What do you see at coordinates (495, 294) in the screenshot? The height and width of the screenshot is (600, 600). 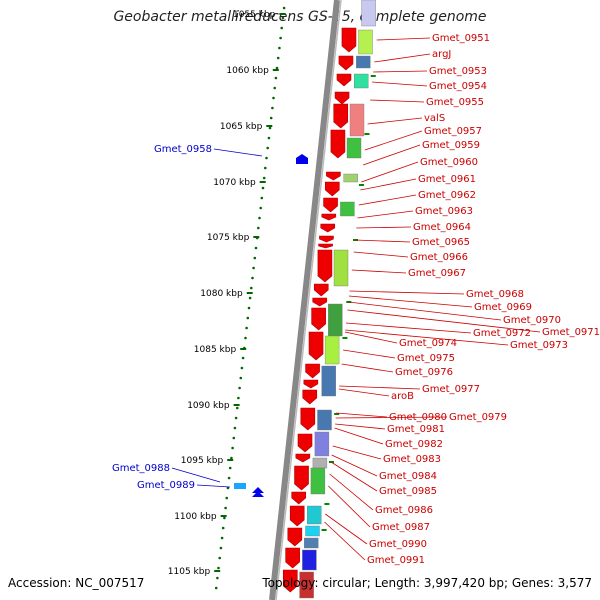 I see `gene-label: Gmet_0968` at bounding box center [495, 294].